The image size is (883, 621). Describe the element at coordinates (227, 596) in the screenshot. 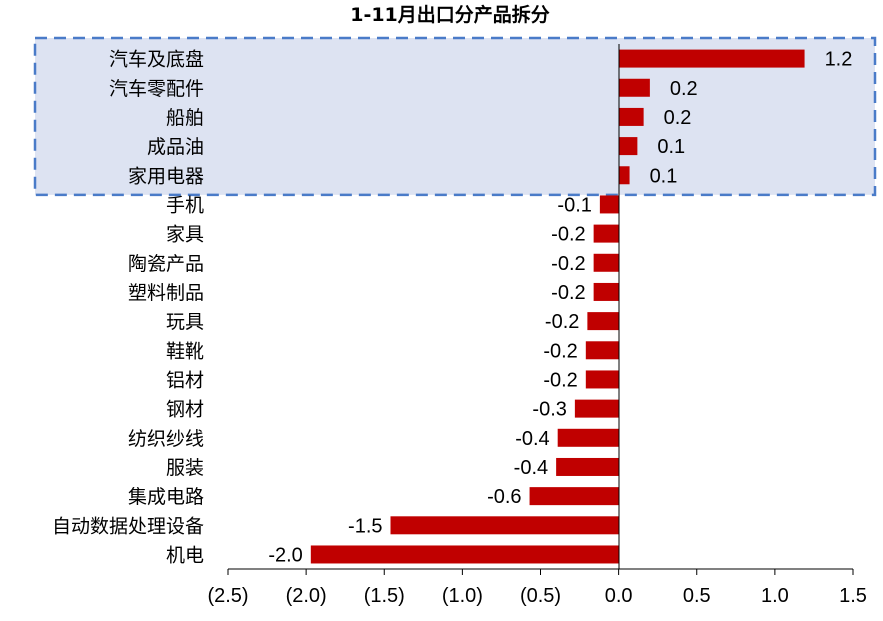

I see `x-tick-label: (2.5)` at that location.